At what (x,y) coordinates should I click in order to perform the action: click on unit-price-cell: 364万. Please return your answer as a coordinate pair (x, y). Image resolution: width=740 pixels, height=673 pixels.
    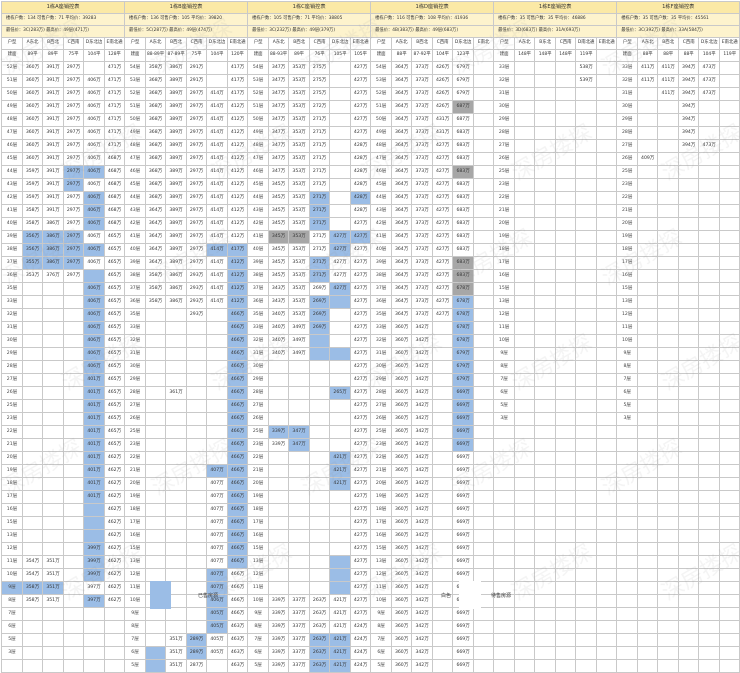
    Looking at the image, I should click on (402, 198).